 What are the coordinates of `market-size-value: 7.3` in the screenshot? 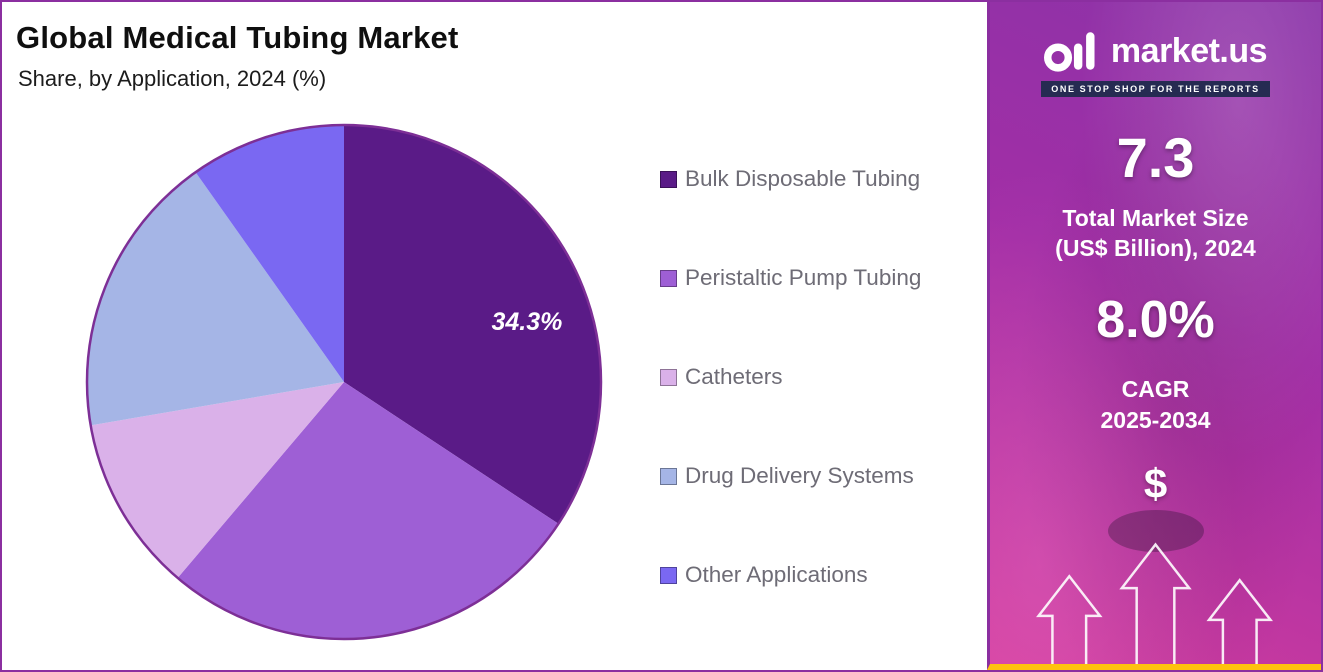 It's located at (1155, 157).